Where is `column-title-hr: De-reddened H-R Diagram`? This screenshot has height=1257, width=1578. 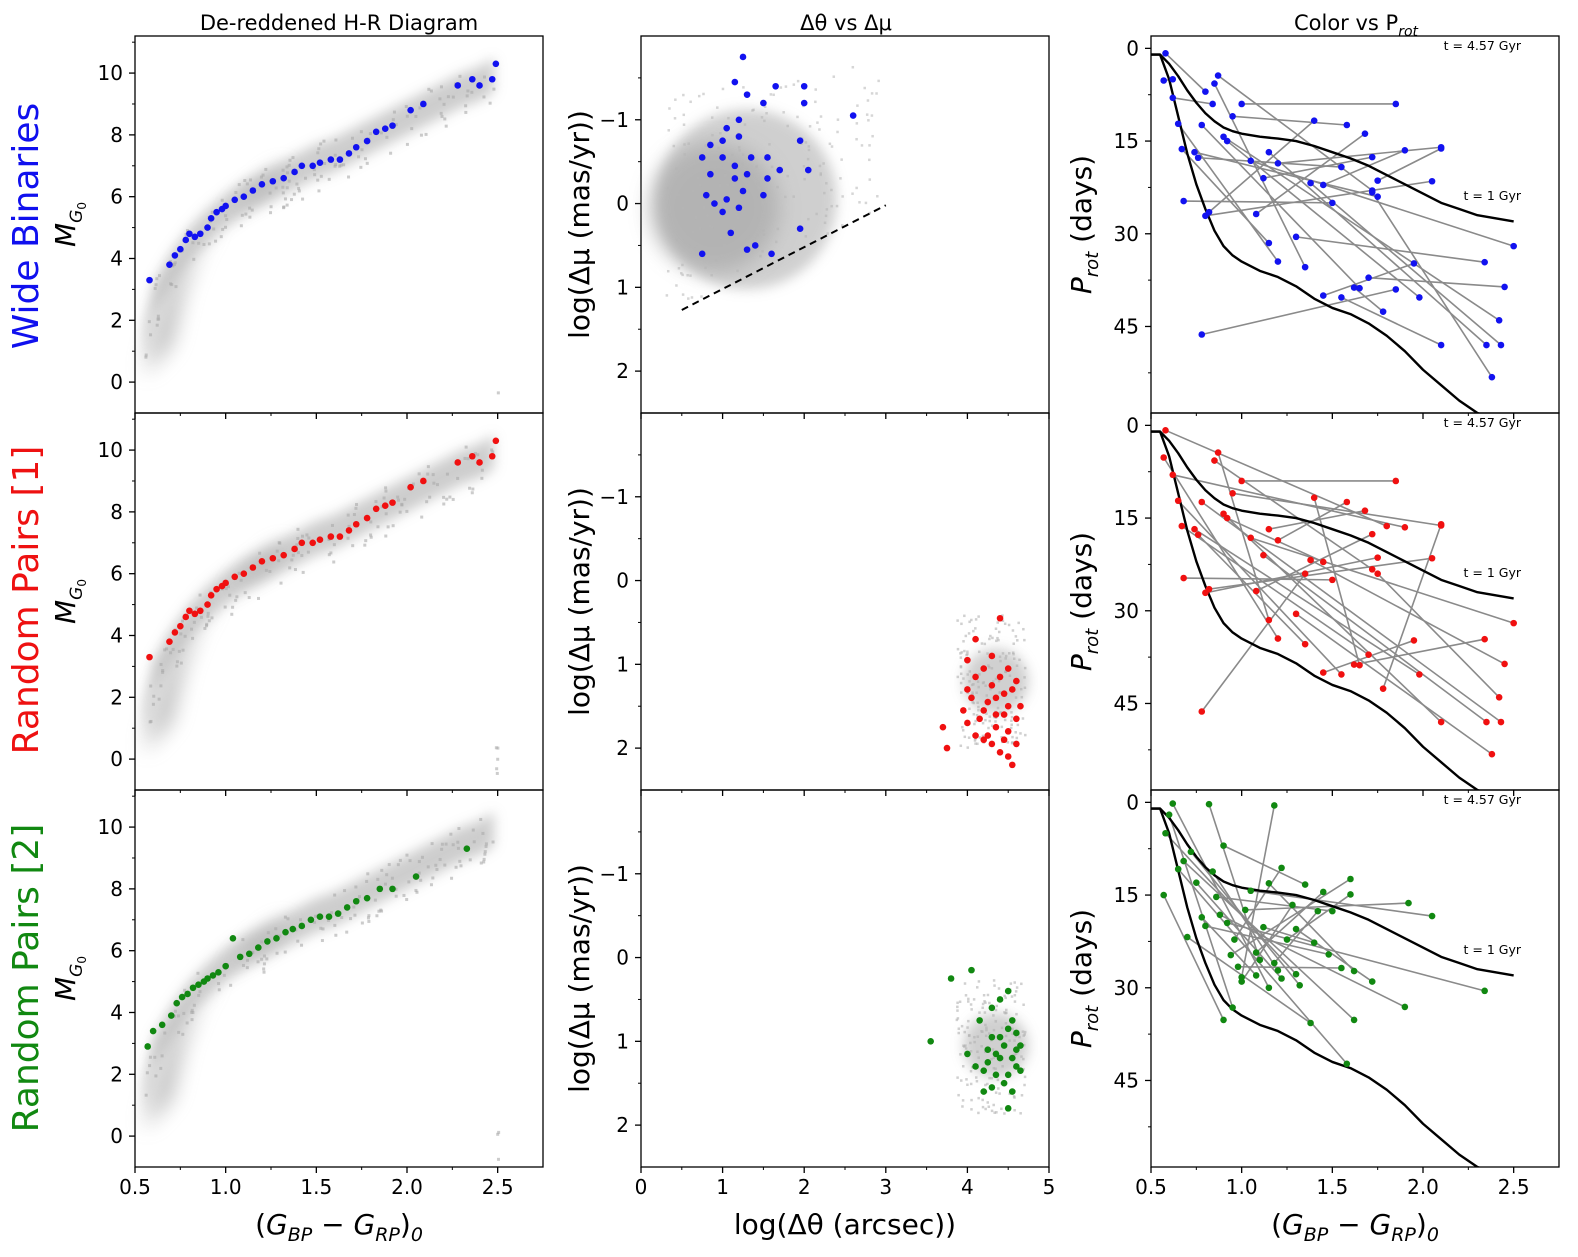 column-title-hr: De-reddened H-R Diagram is located at coordinates (339, 23).